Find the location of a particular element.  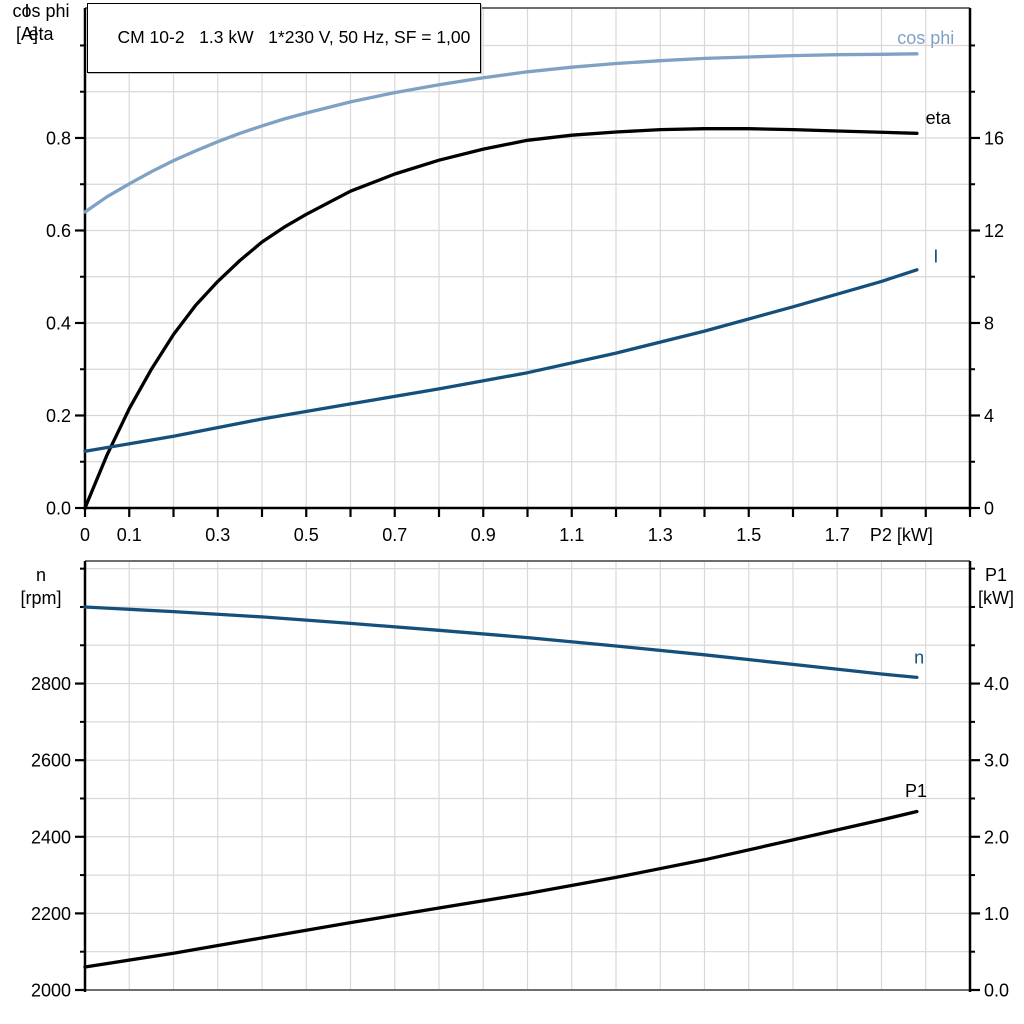

right-axis-label-line1: P1 is located at coordinates (996, 575).